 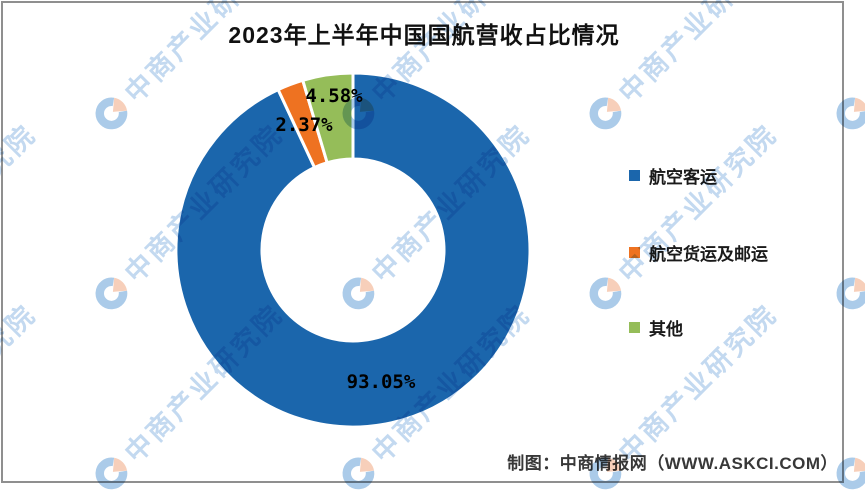 What do you see at coordinates (634, 175) in the screenshot?
I see `legend-swatch-passenger` at bounding box center [634, 175].